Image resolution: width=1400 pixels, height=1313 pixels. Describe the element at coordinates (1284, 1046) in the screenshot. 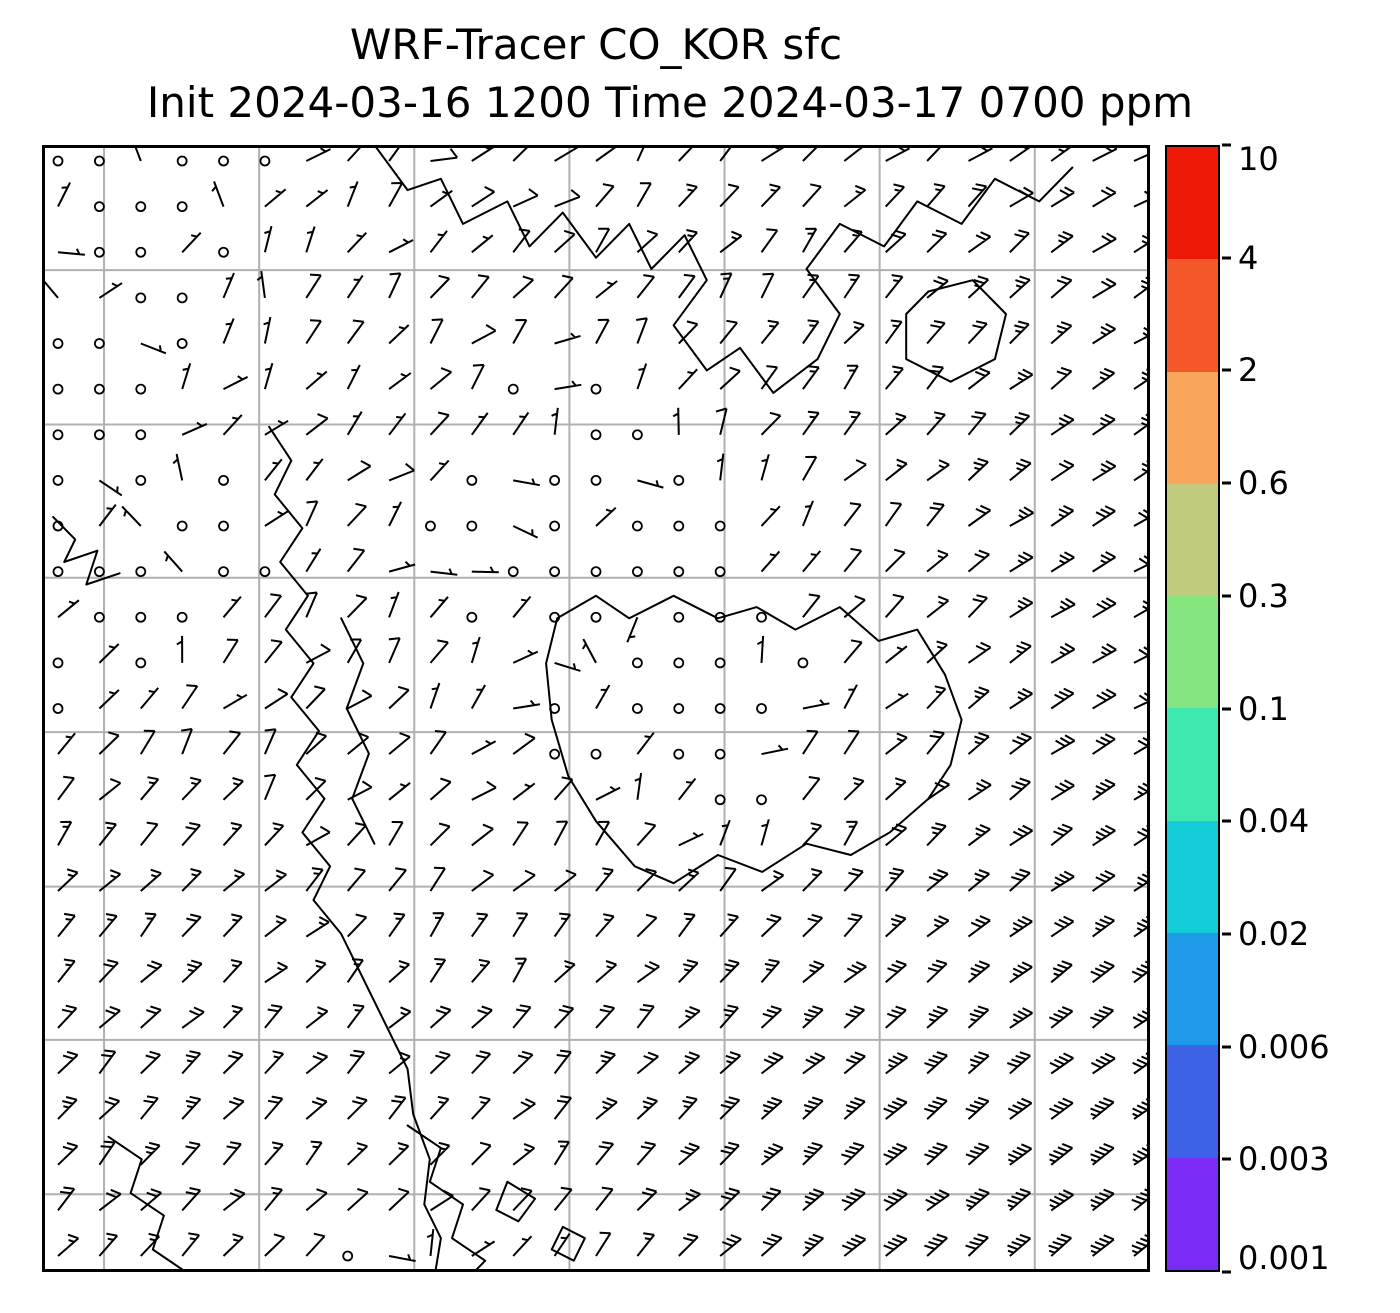

I see `colorbar-tick-label: 0.006` at that location.